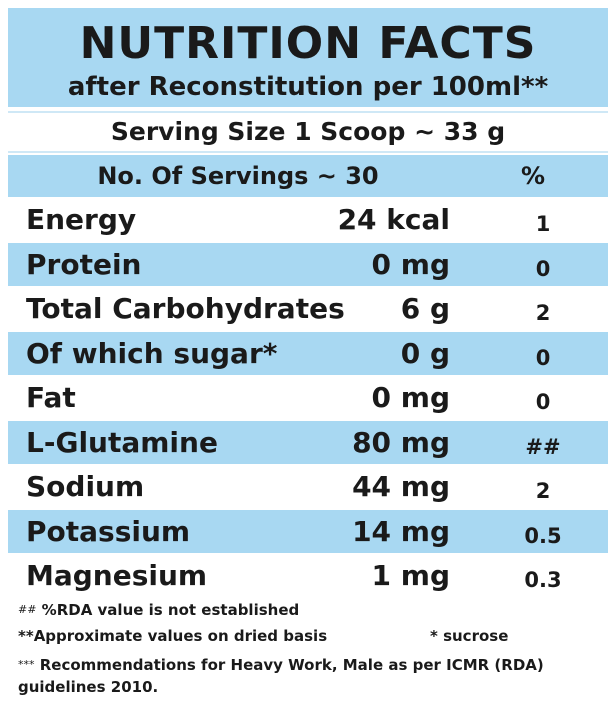 This screenshot has width=616, height=709. Describe the element at coordinates (308, 576) in the screenshot. I see `table-row: Magnesium 1 mg 0.3` at that location.